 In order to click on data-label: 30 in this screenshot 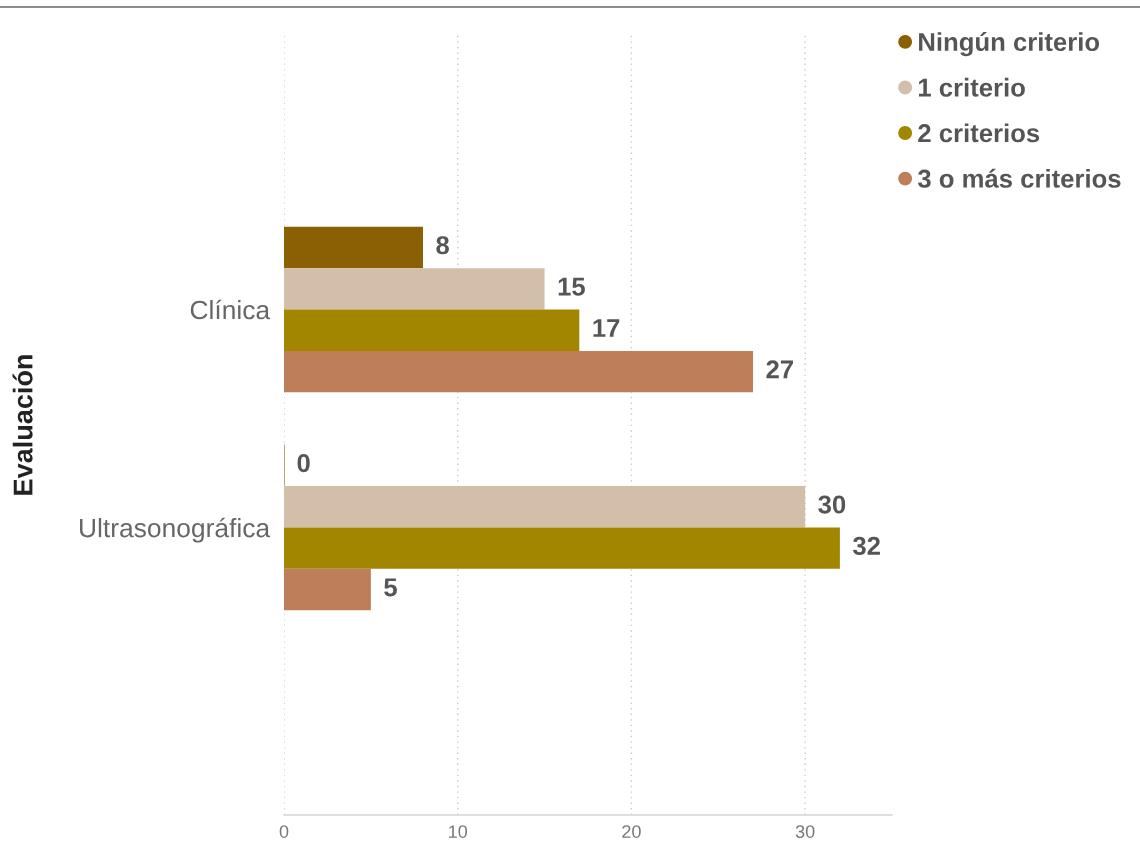, I will do `click(832, 504)`.